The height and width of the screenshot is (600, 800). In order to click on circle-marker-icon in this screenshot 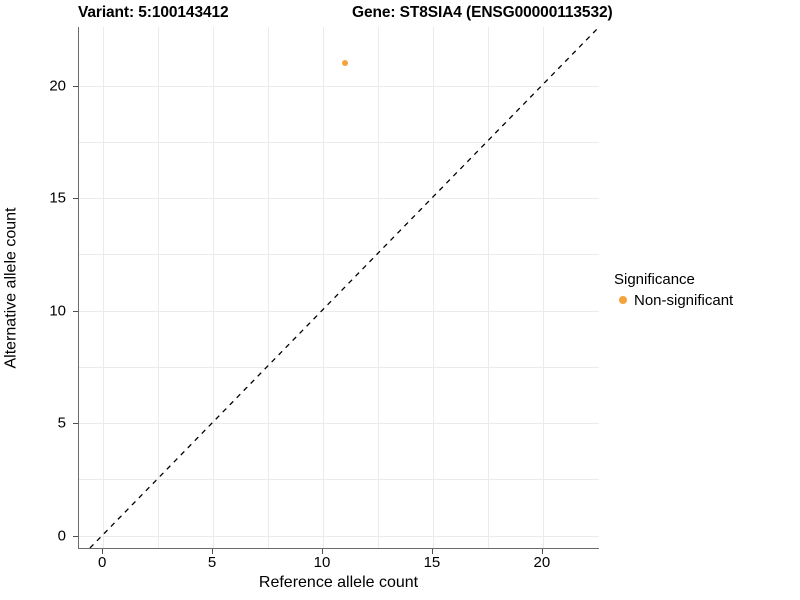, I will do `click(623, 300)`.